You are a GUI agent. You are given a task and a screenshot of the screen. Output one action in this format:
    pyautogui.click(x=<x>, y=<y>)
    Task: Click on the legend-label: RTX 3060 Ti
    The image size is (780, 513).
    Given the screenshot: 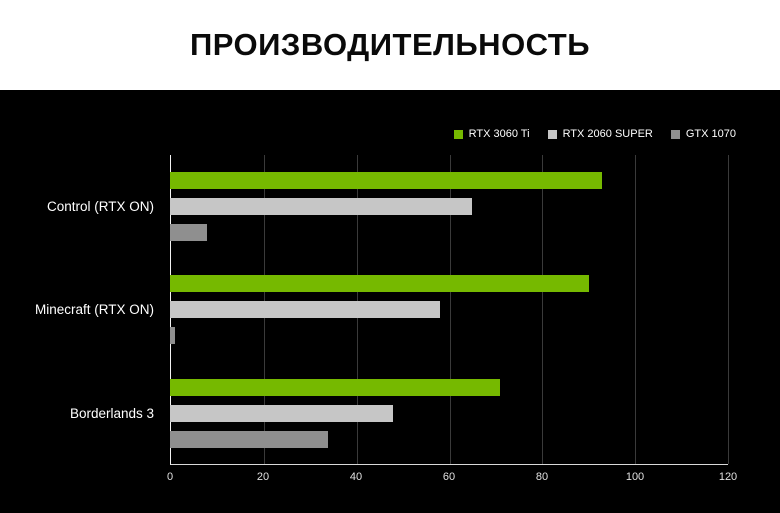 What is the action you would take?
    pyautogui.click(x=499, y=134)
    